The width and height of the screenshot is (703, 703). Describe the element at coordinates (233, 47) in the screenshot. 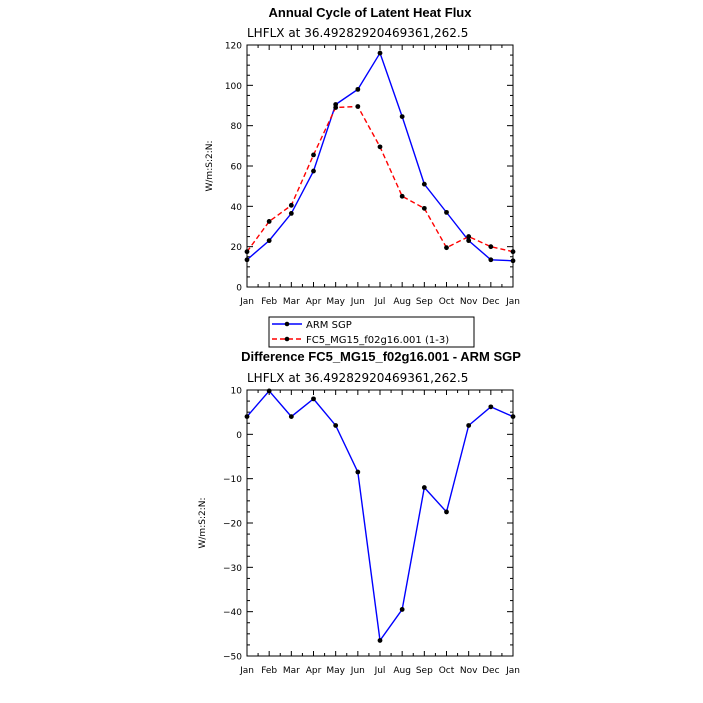

I see `chart1-ytick-label: 120` at that location.